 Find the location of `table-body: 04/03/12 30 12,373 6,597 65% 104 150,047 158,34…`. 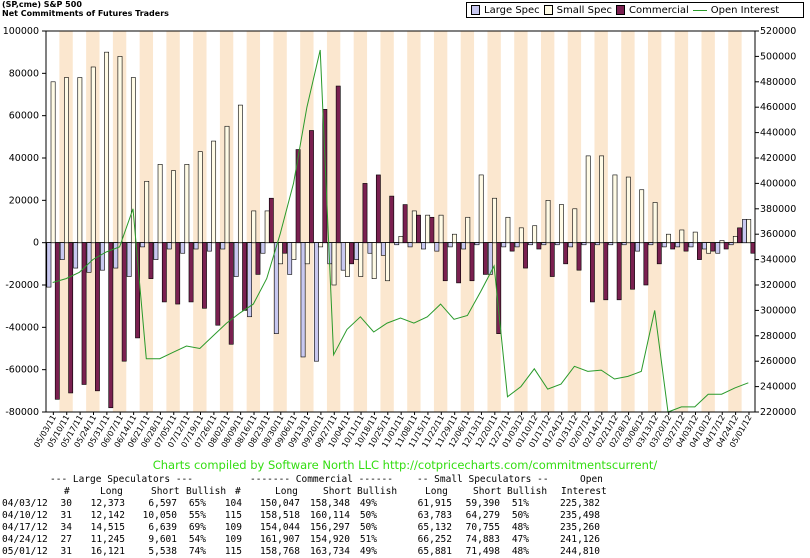

table-body: 04/03/12 30 12,373 6,597 65% 104 150,047 158,34… is located at coordinates (405, 528).